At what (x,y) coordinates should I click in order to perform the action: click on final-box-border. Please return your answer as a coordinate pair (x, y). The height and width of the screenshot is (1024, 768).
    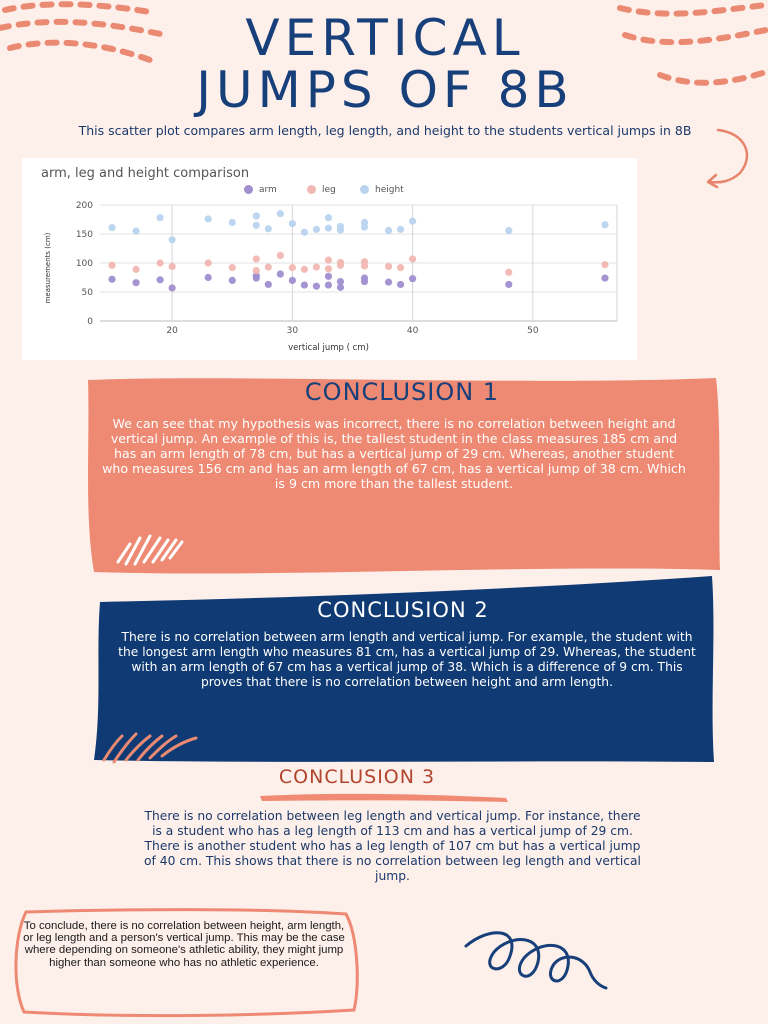
    Looking at the image, I should click on (186, 963).